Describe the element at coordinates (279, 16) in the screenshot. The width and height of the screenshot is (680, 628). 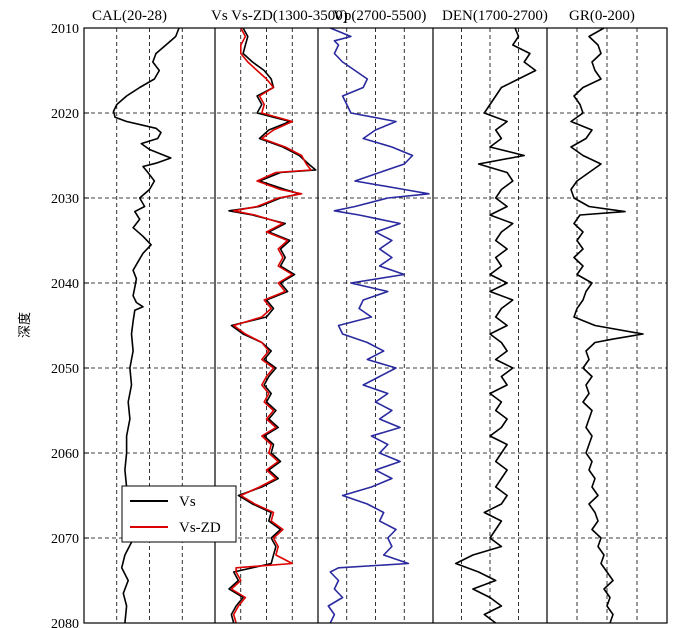
I see `track-title: Vs Vs-ZD(1300-3500)` at that location.